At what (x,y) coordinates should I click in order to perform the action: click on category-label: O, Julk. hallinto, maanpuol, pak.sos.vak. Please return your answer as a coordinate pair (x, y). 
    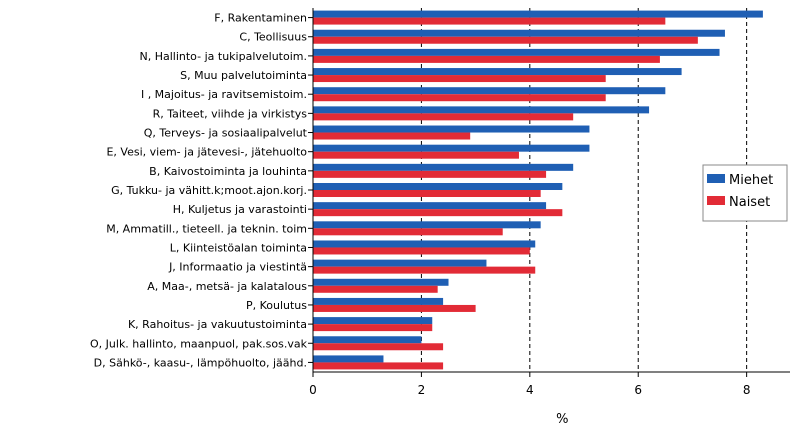
    Looking at the image, I should click on (199, 343).